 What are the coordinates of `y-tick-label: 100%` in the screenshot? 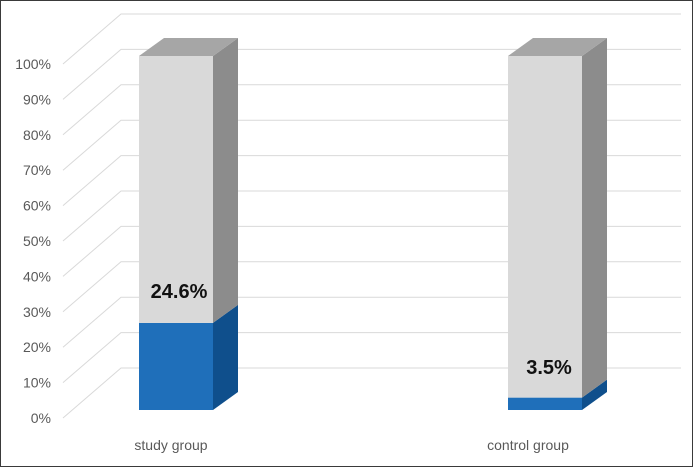 It's located at (33, 64).